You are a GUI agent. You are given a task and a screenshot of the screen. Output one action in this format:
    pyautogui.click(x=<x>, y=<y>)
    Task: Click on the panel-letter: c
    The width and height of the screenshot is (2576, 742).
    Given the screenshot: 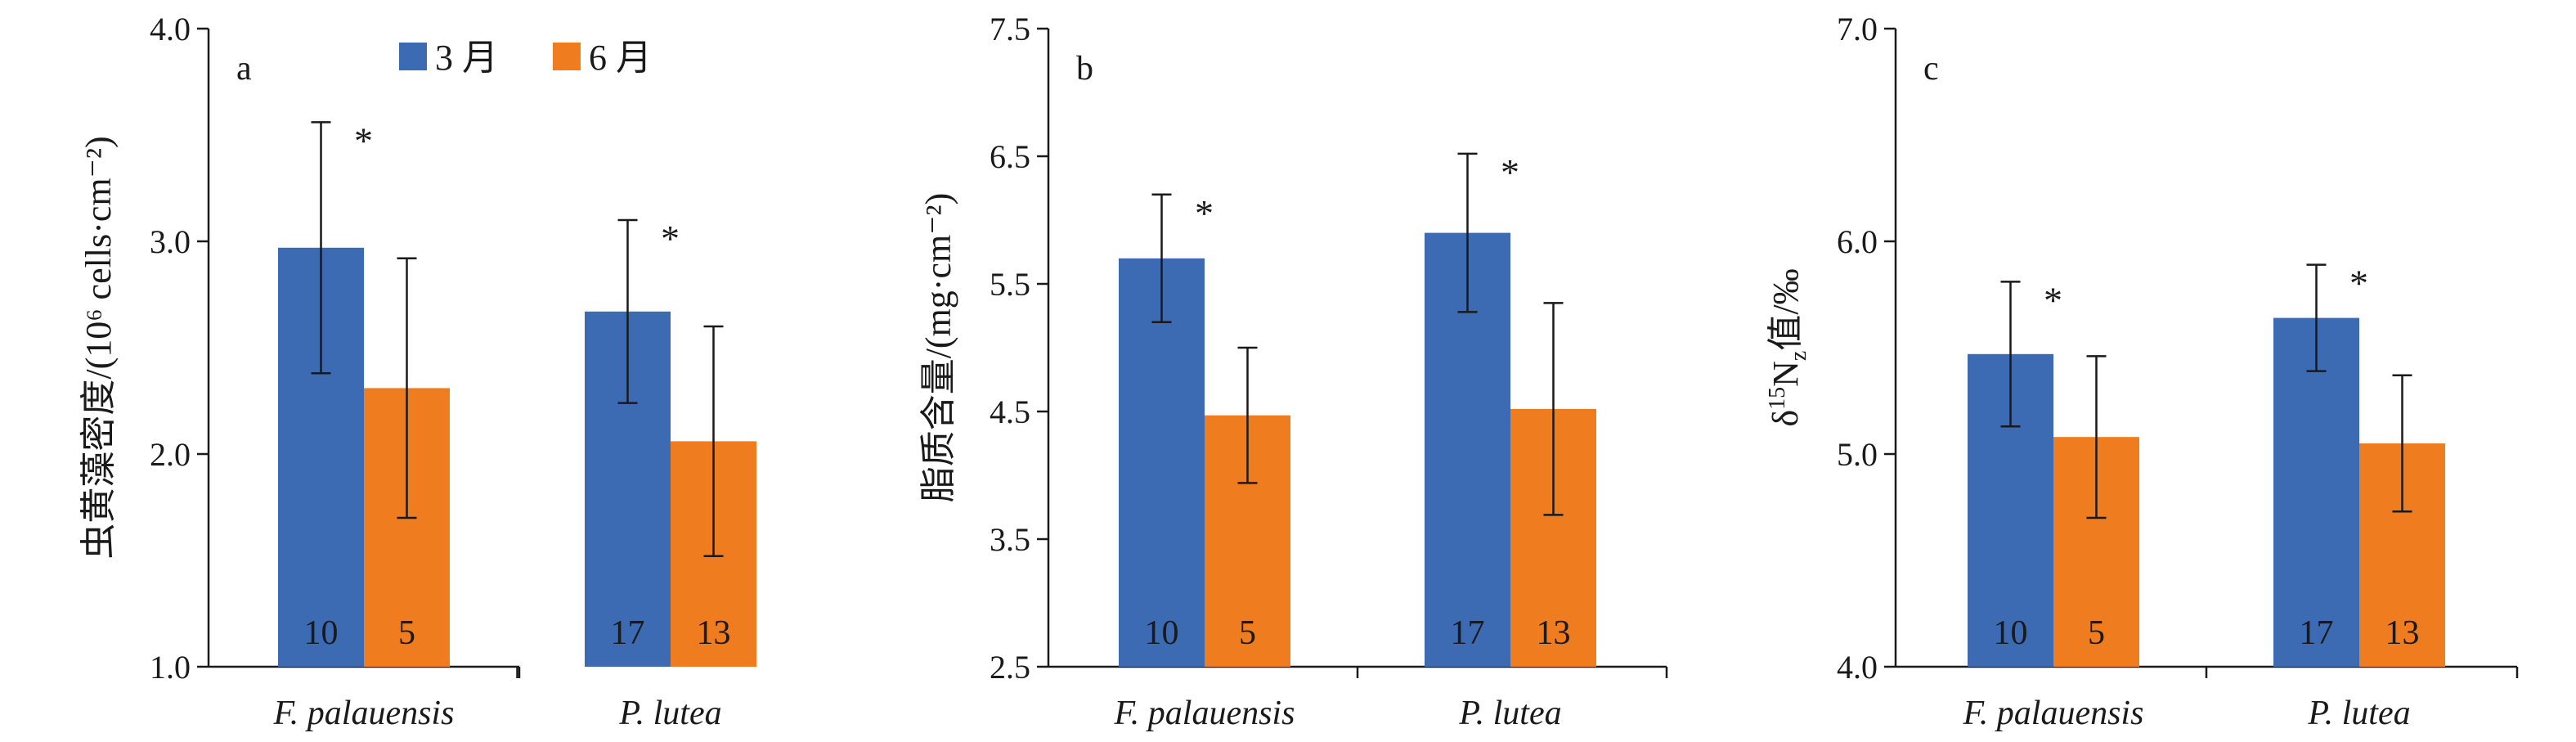 What is the action you would take?
    pyautogui.click(x=1931, y=69)
    